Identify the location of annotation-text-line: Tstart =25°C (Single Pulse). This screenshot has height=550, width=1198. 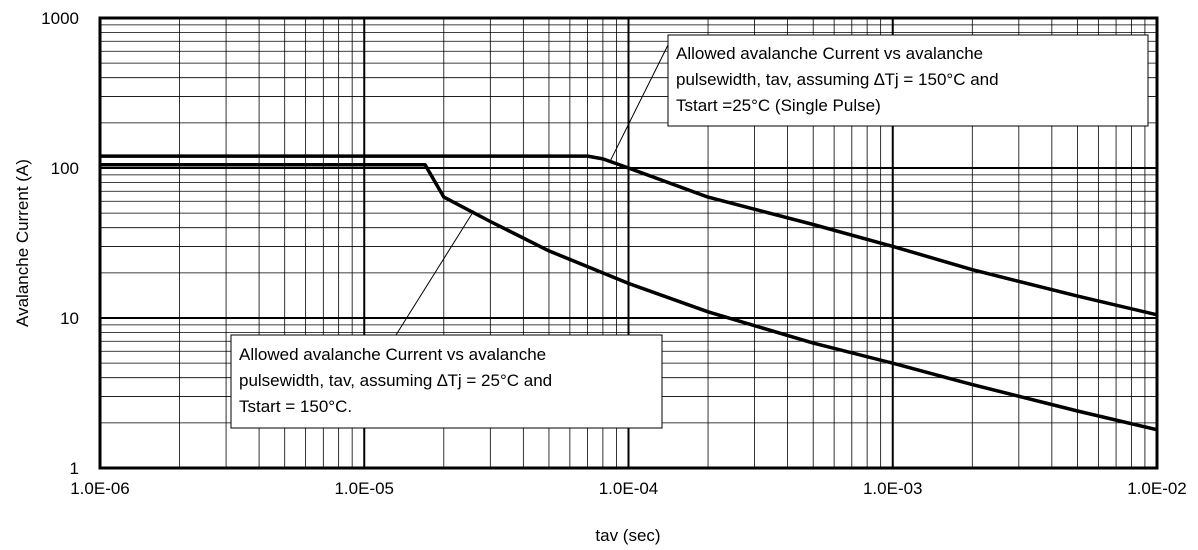
(778, 105).